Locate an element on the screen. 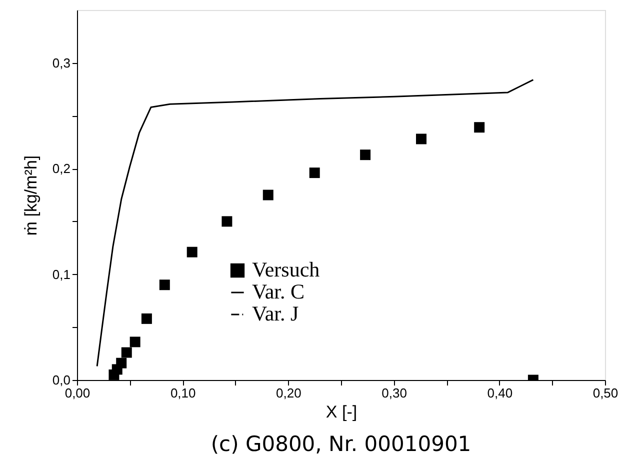 The height and width of the screenshot is (468, 621). x-tick-label: 0,50 is located at coordinates (605, 393).